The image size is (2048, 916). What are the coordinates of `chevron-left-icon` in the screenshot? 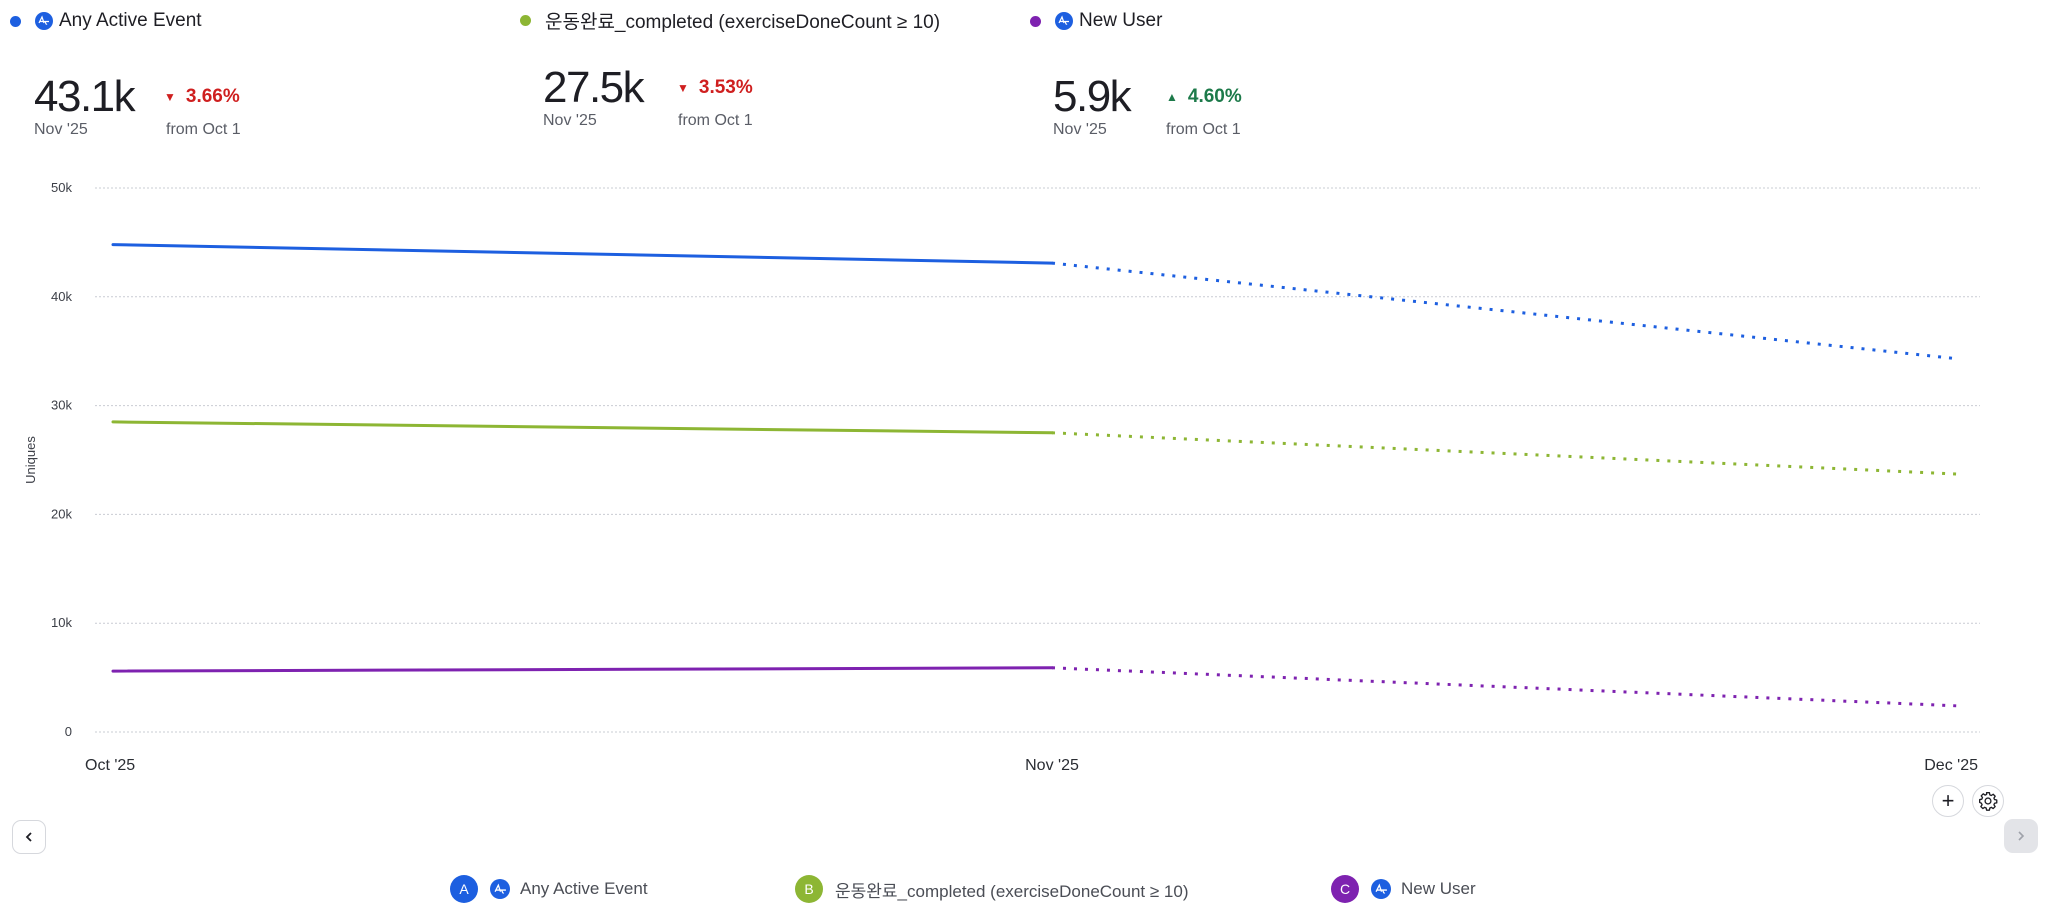 It's located at (28, 837).